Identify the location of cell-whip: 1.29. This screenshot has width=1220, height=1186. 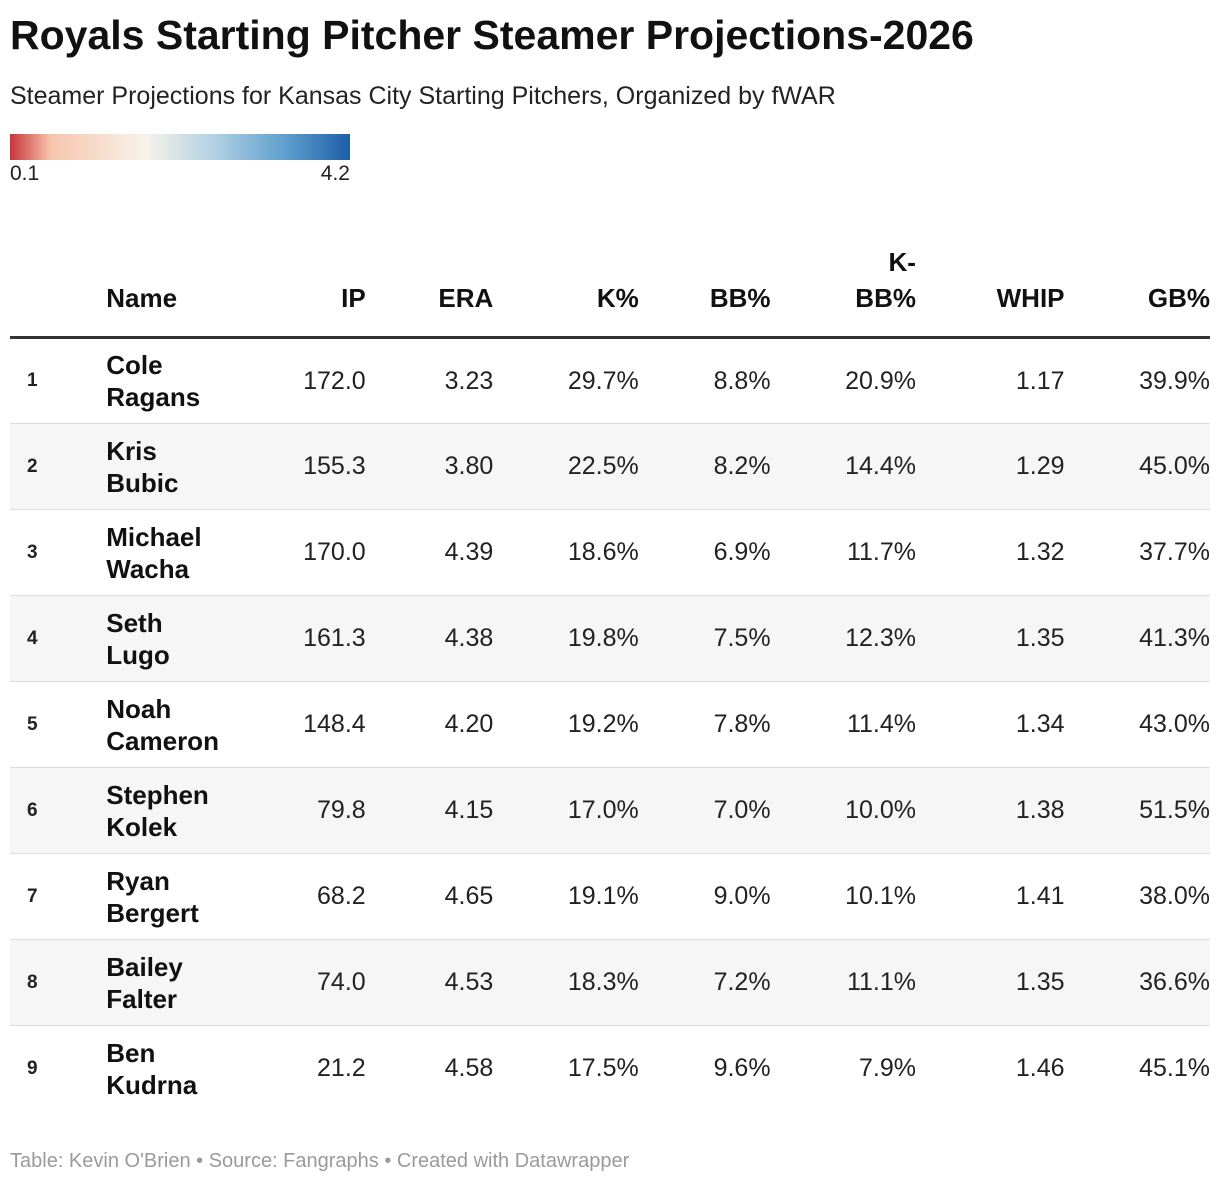
(990, 466).